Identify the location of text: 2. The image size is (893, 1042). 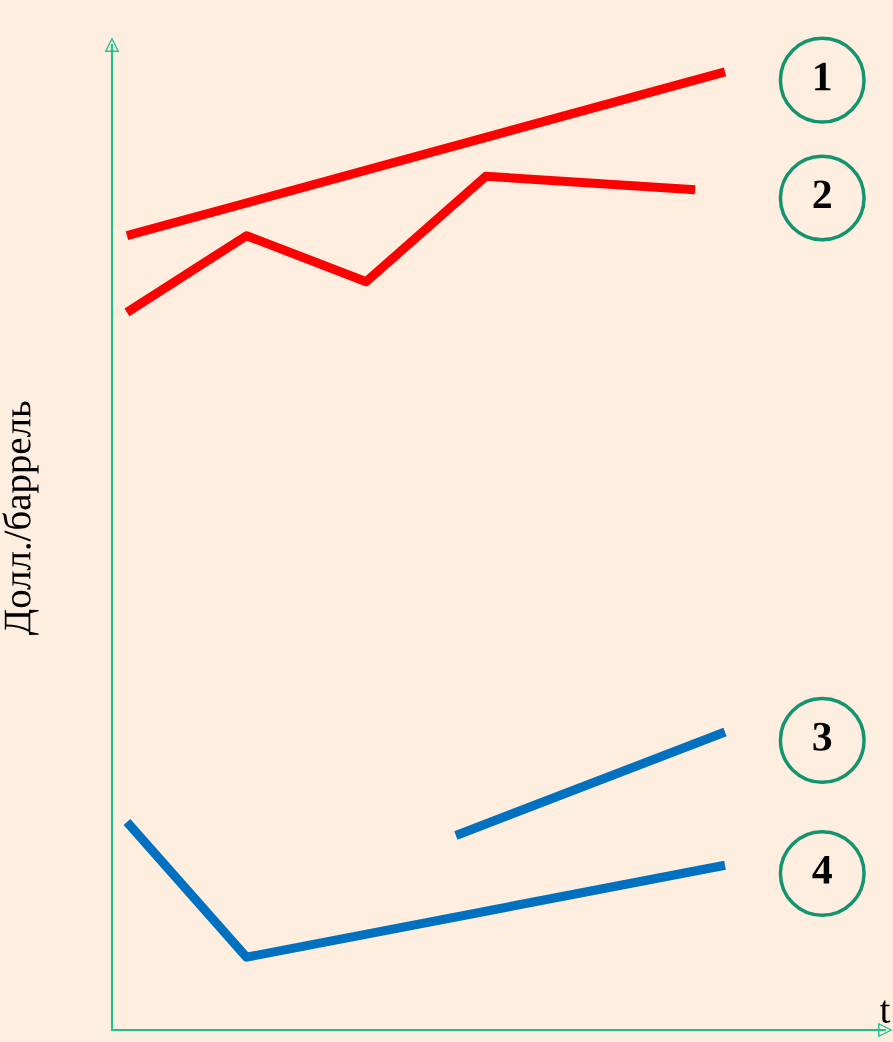
(822, 194).